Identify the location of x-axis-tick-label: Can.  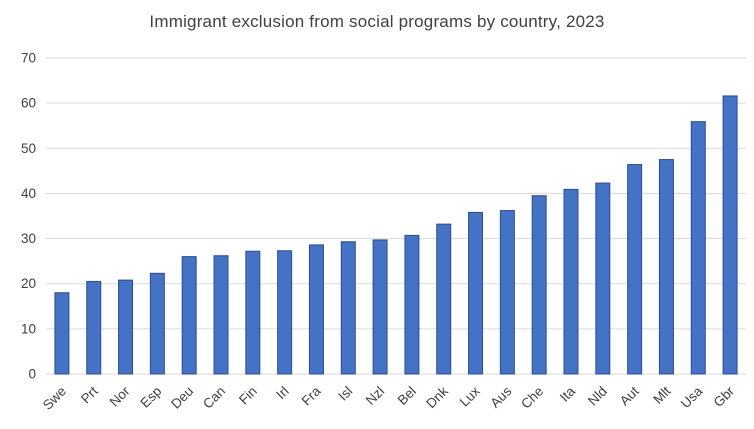
(214, 398).